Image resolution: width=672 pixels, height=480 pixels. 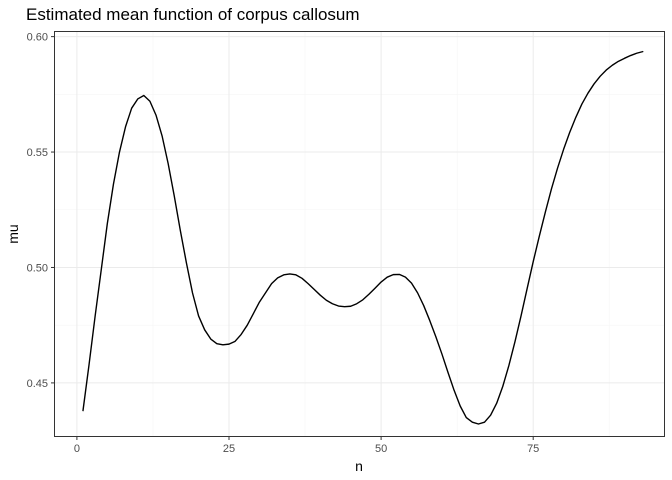 I want to click on y-tick-label: 0.50, so click(x=37, y=268).